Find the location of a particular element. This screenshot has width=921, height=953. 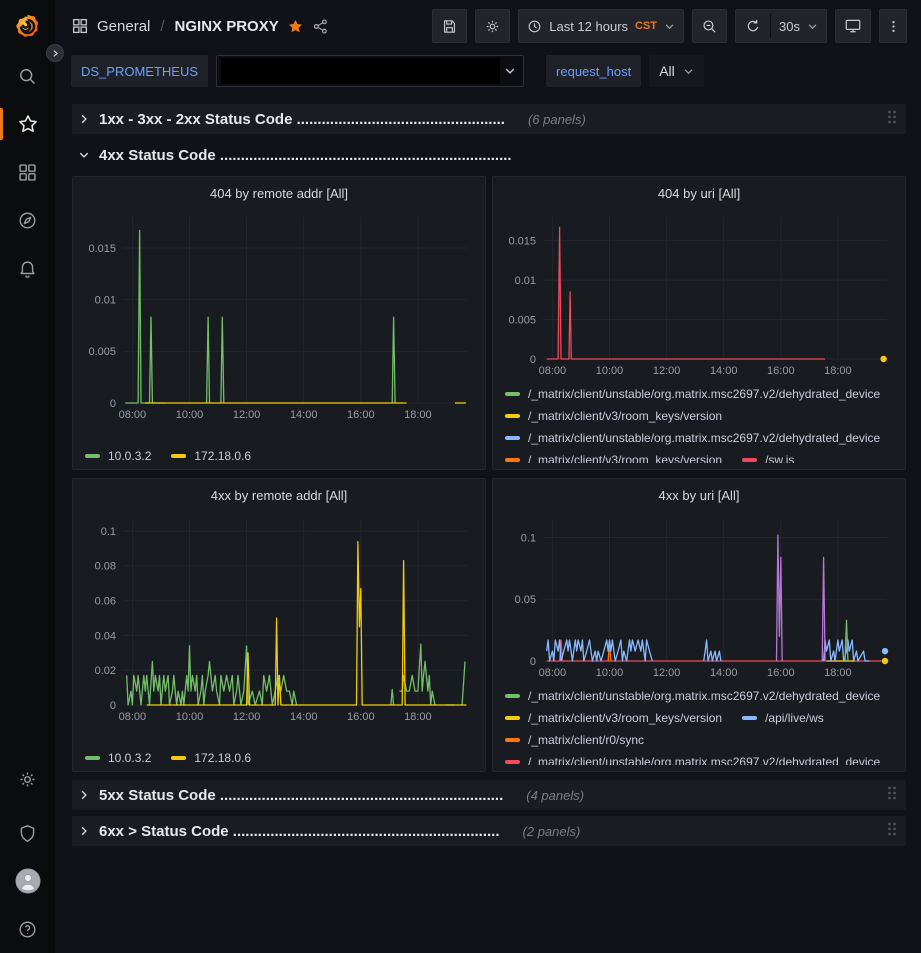

sidebar-item-help is located at coordinates (27, 929).